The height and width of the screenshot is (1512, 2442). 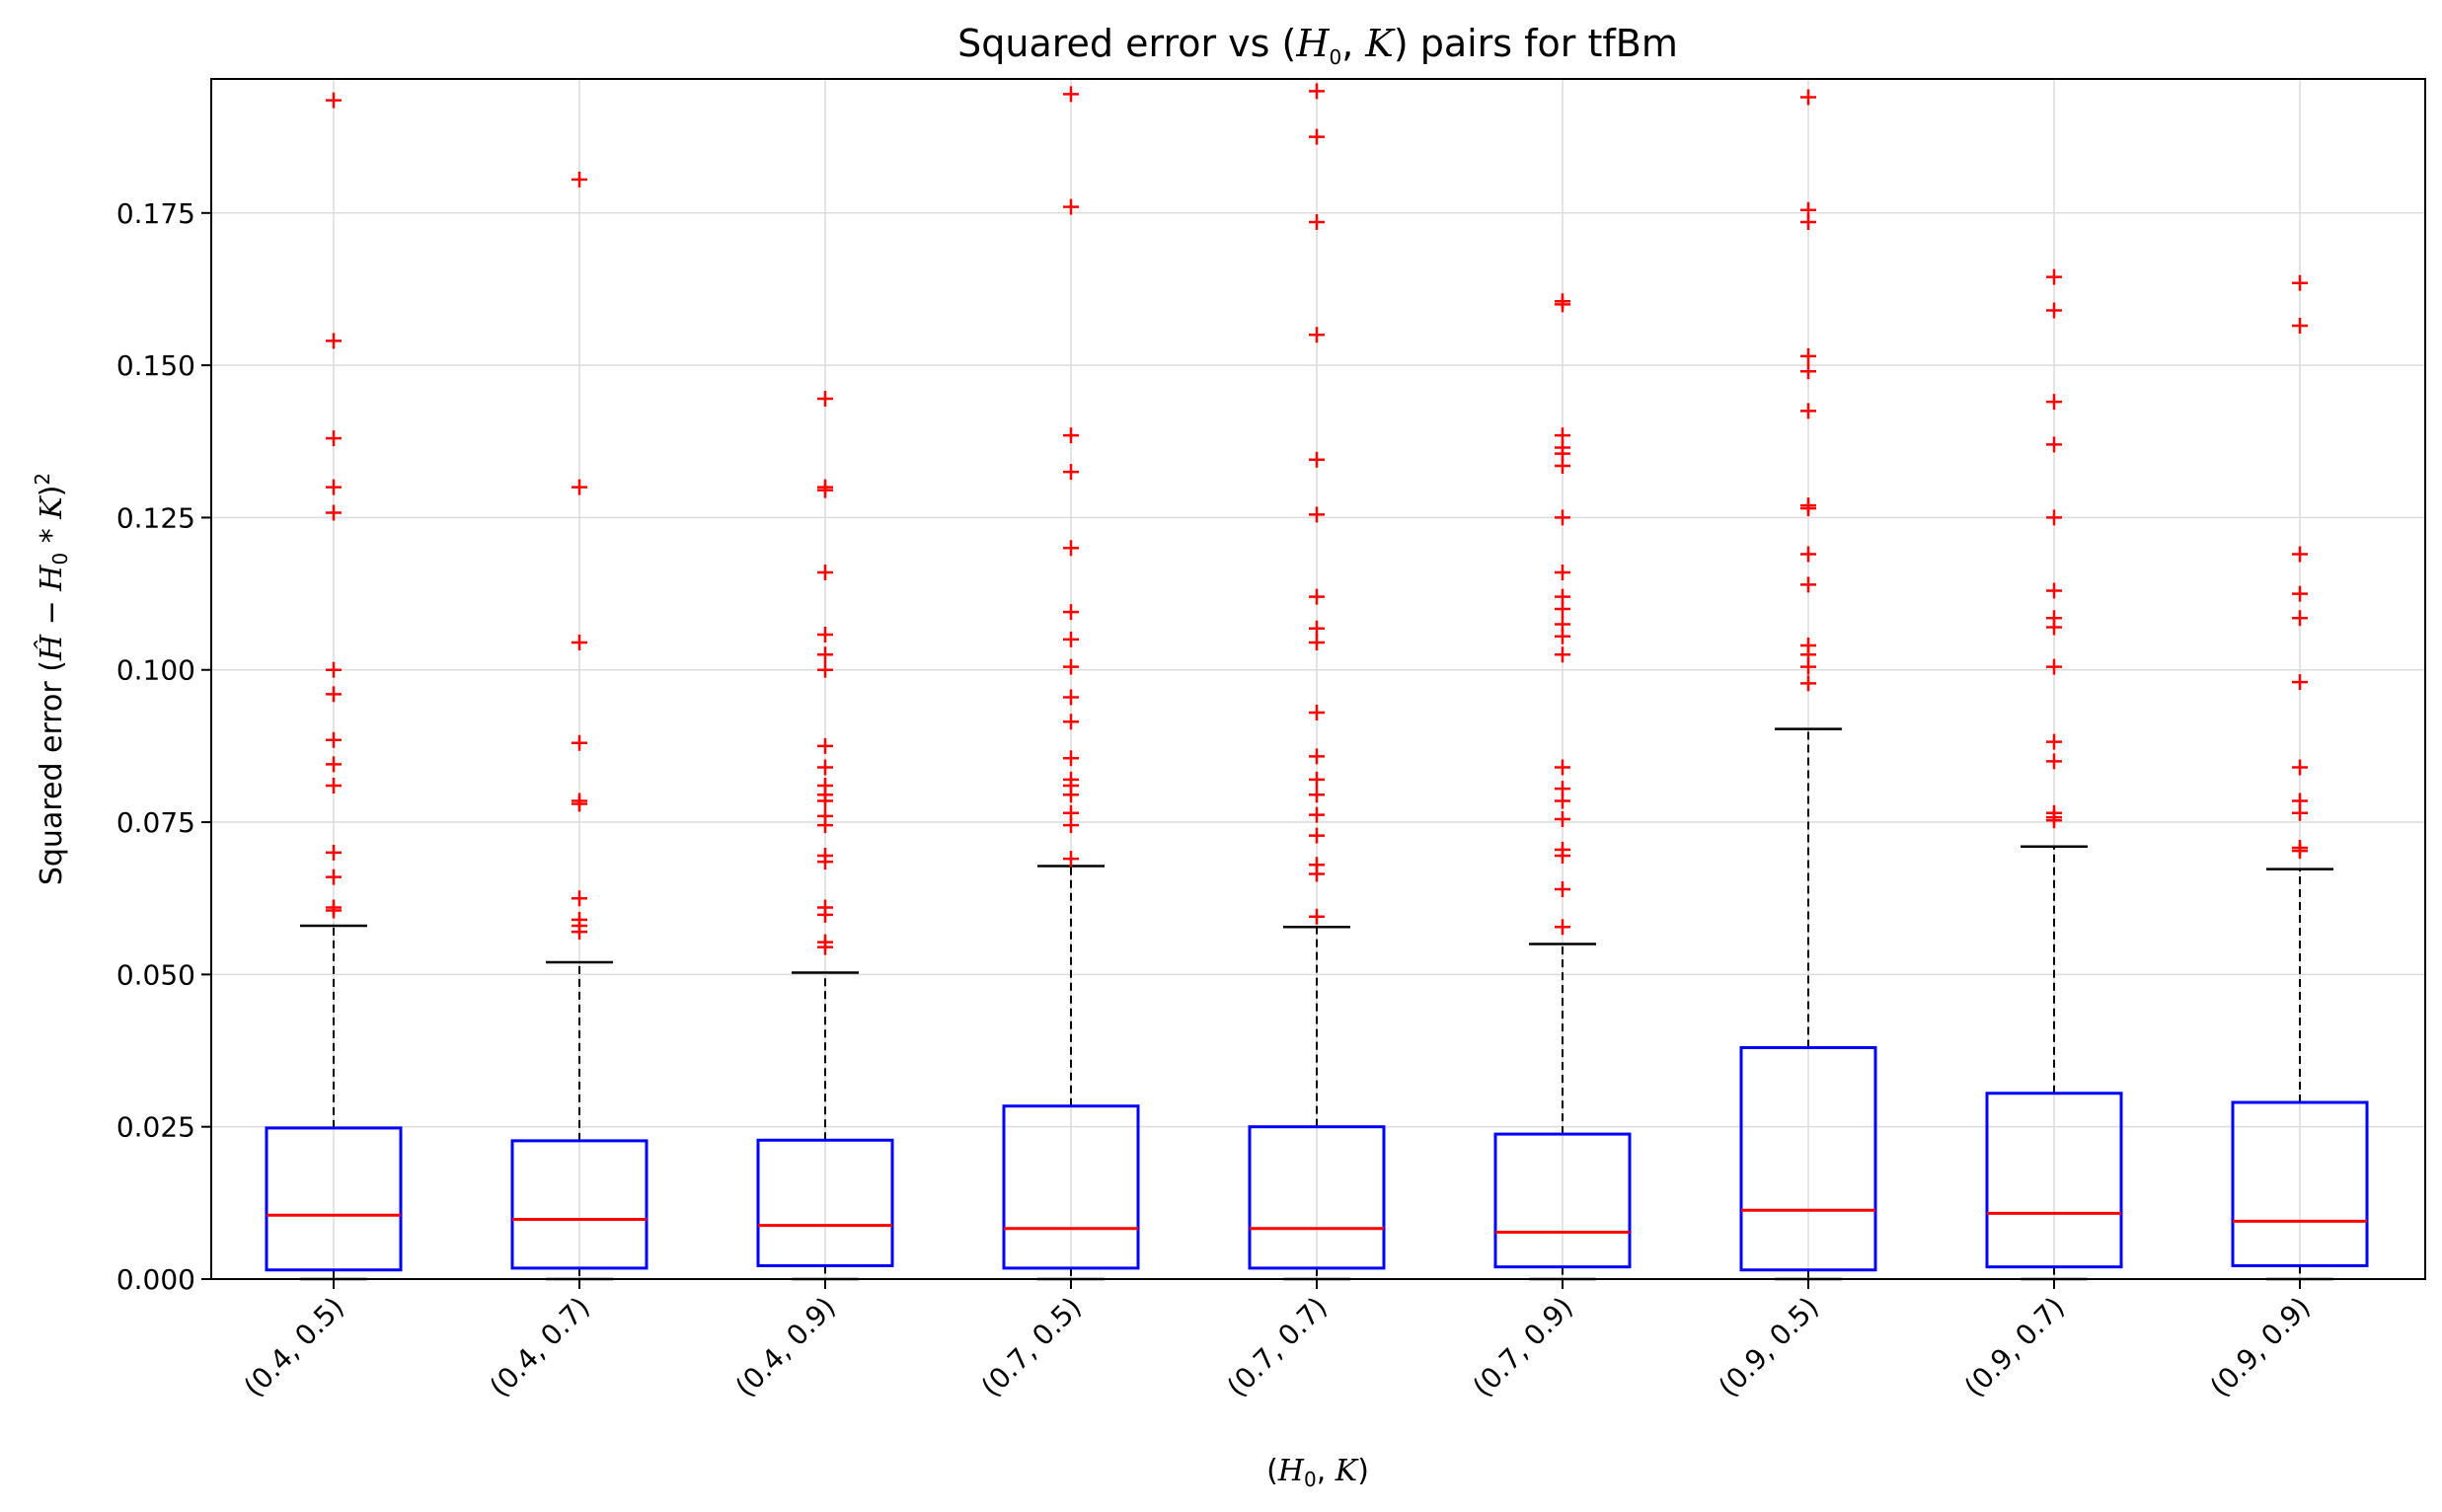 I want to click on y-axis-label: Squared error (Ĥ − H0 * K)2, so click(x=51, y=679).